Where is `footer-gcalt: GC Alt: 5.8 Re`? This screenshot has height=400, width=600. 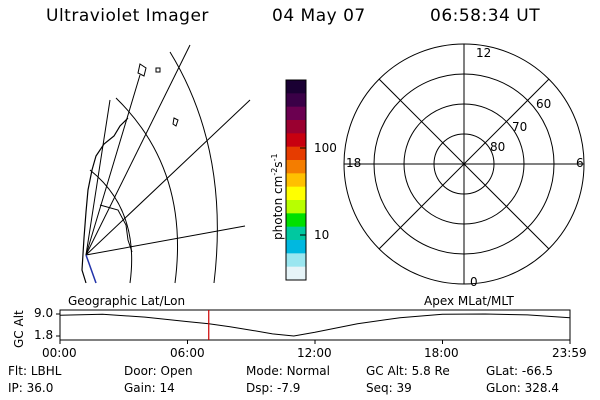 footer-gcalt: GC Alt: 5.8 Re is located at coordinates (408, 371).